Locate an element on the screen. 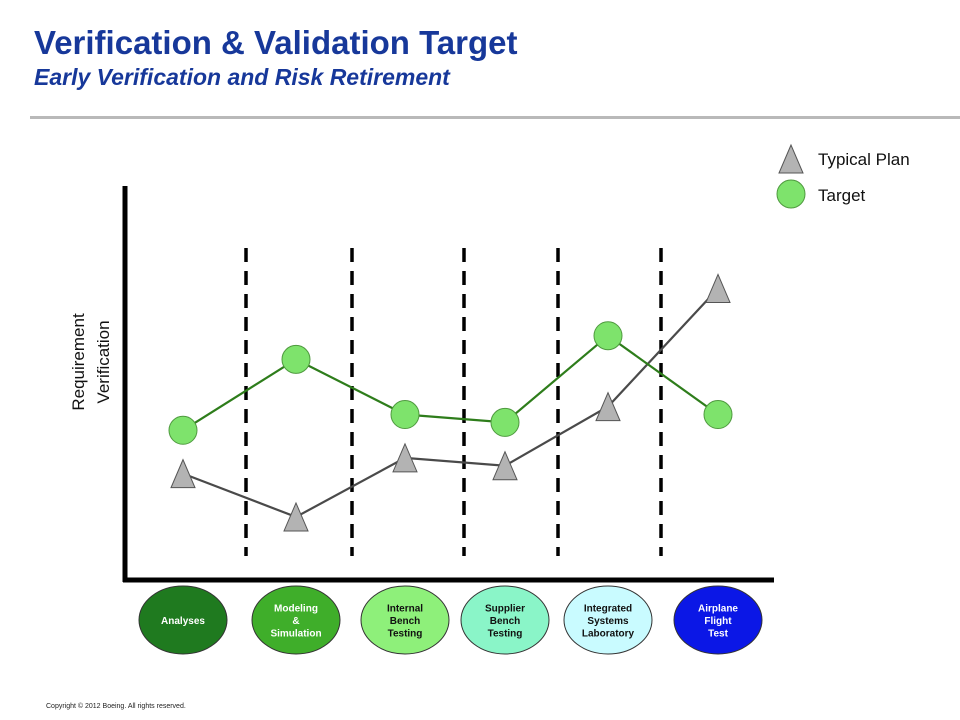  phase-label: Laboratory is located at coordinates (608, 634).